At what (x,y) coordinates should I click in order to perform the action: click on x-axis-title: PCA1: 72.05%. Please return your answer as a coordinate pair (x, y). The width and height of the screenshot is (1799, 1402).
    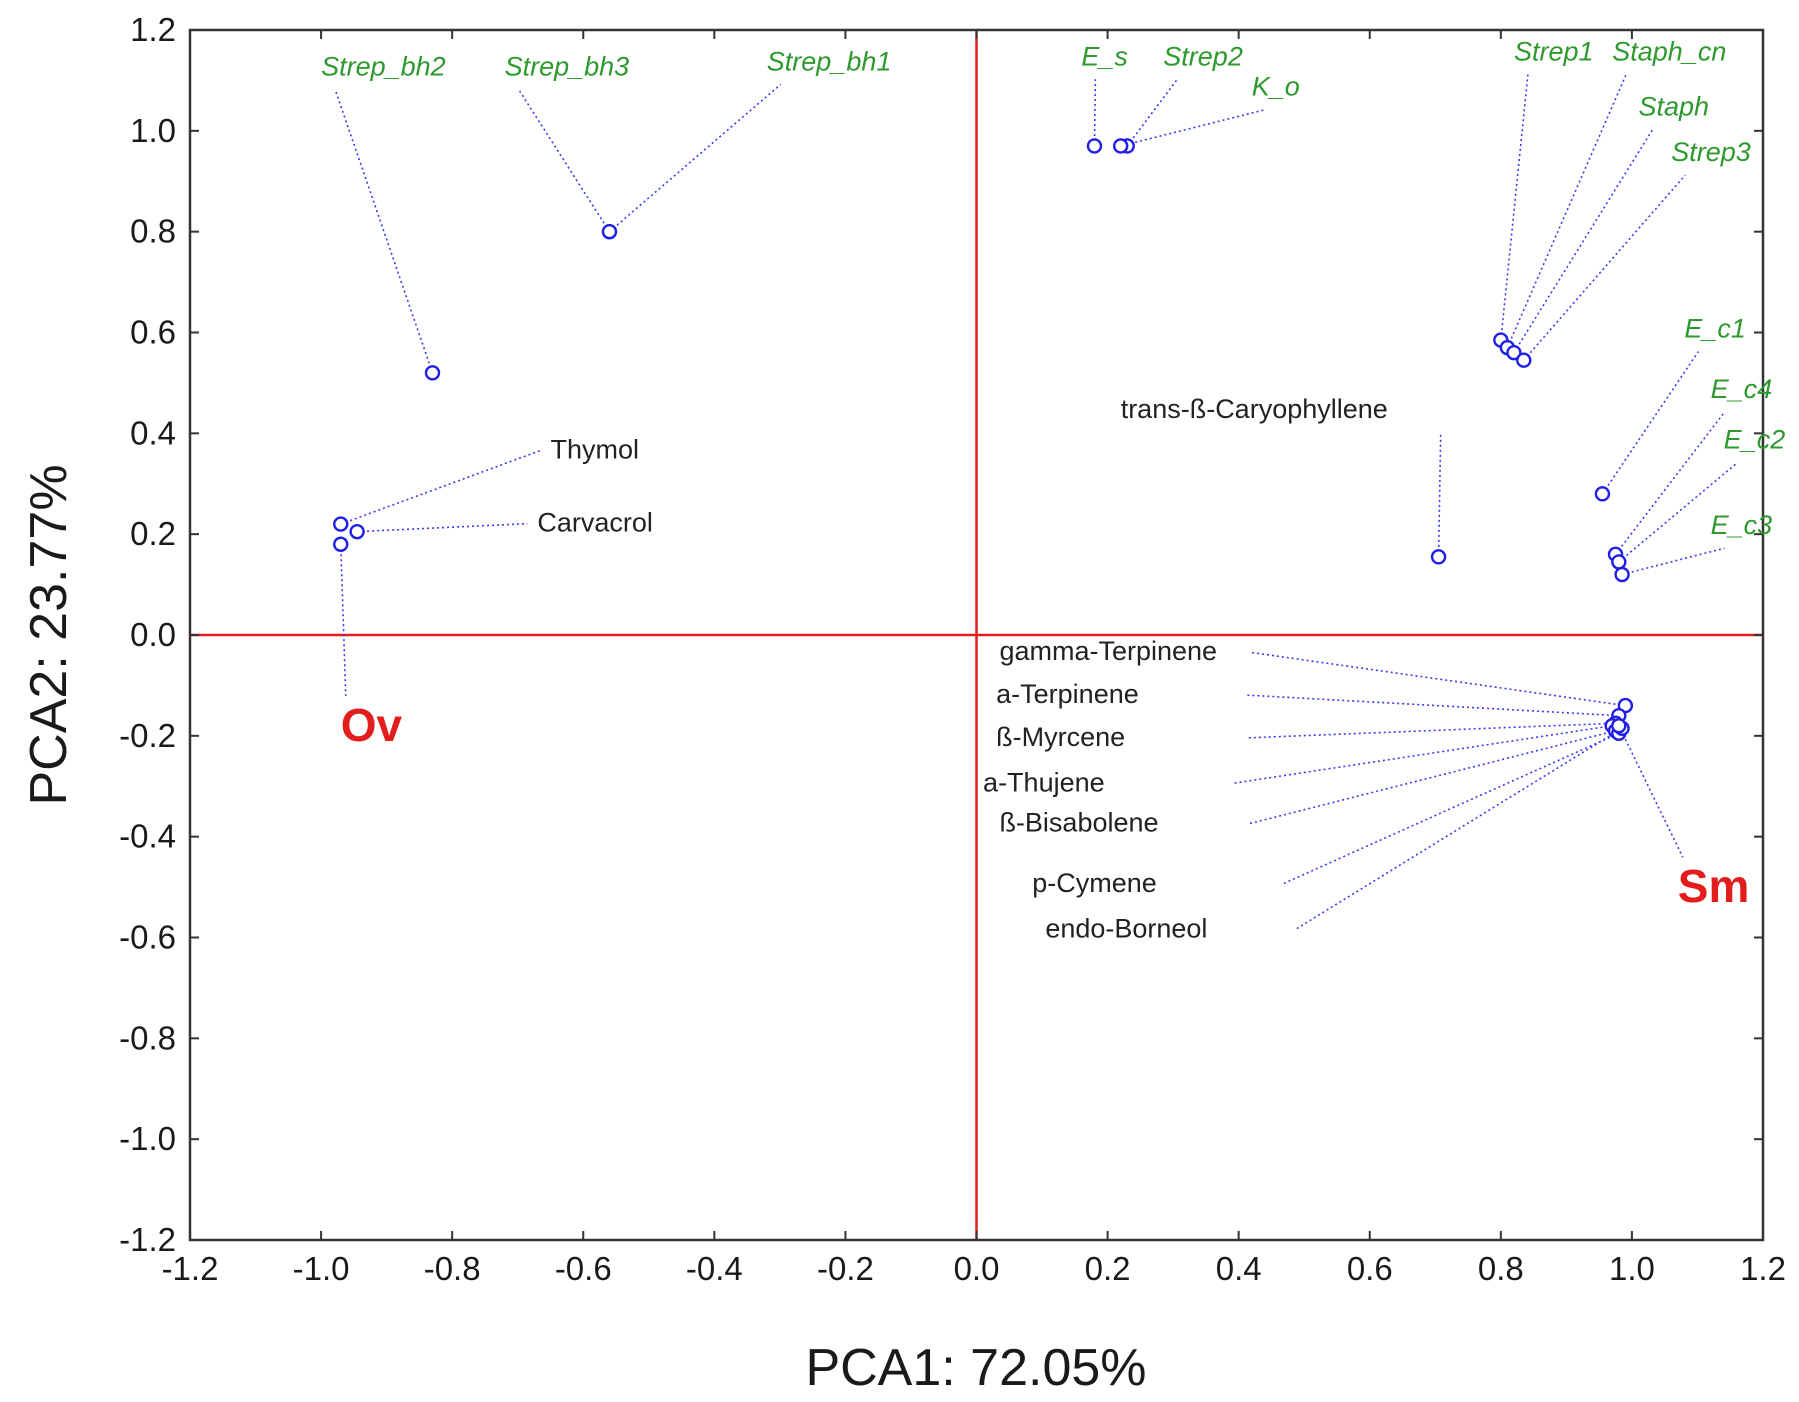
    Looking at the image, I should click on (975, 1368).